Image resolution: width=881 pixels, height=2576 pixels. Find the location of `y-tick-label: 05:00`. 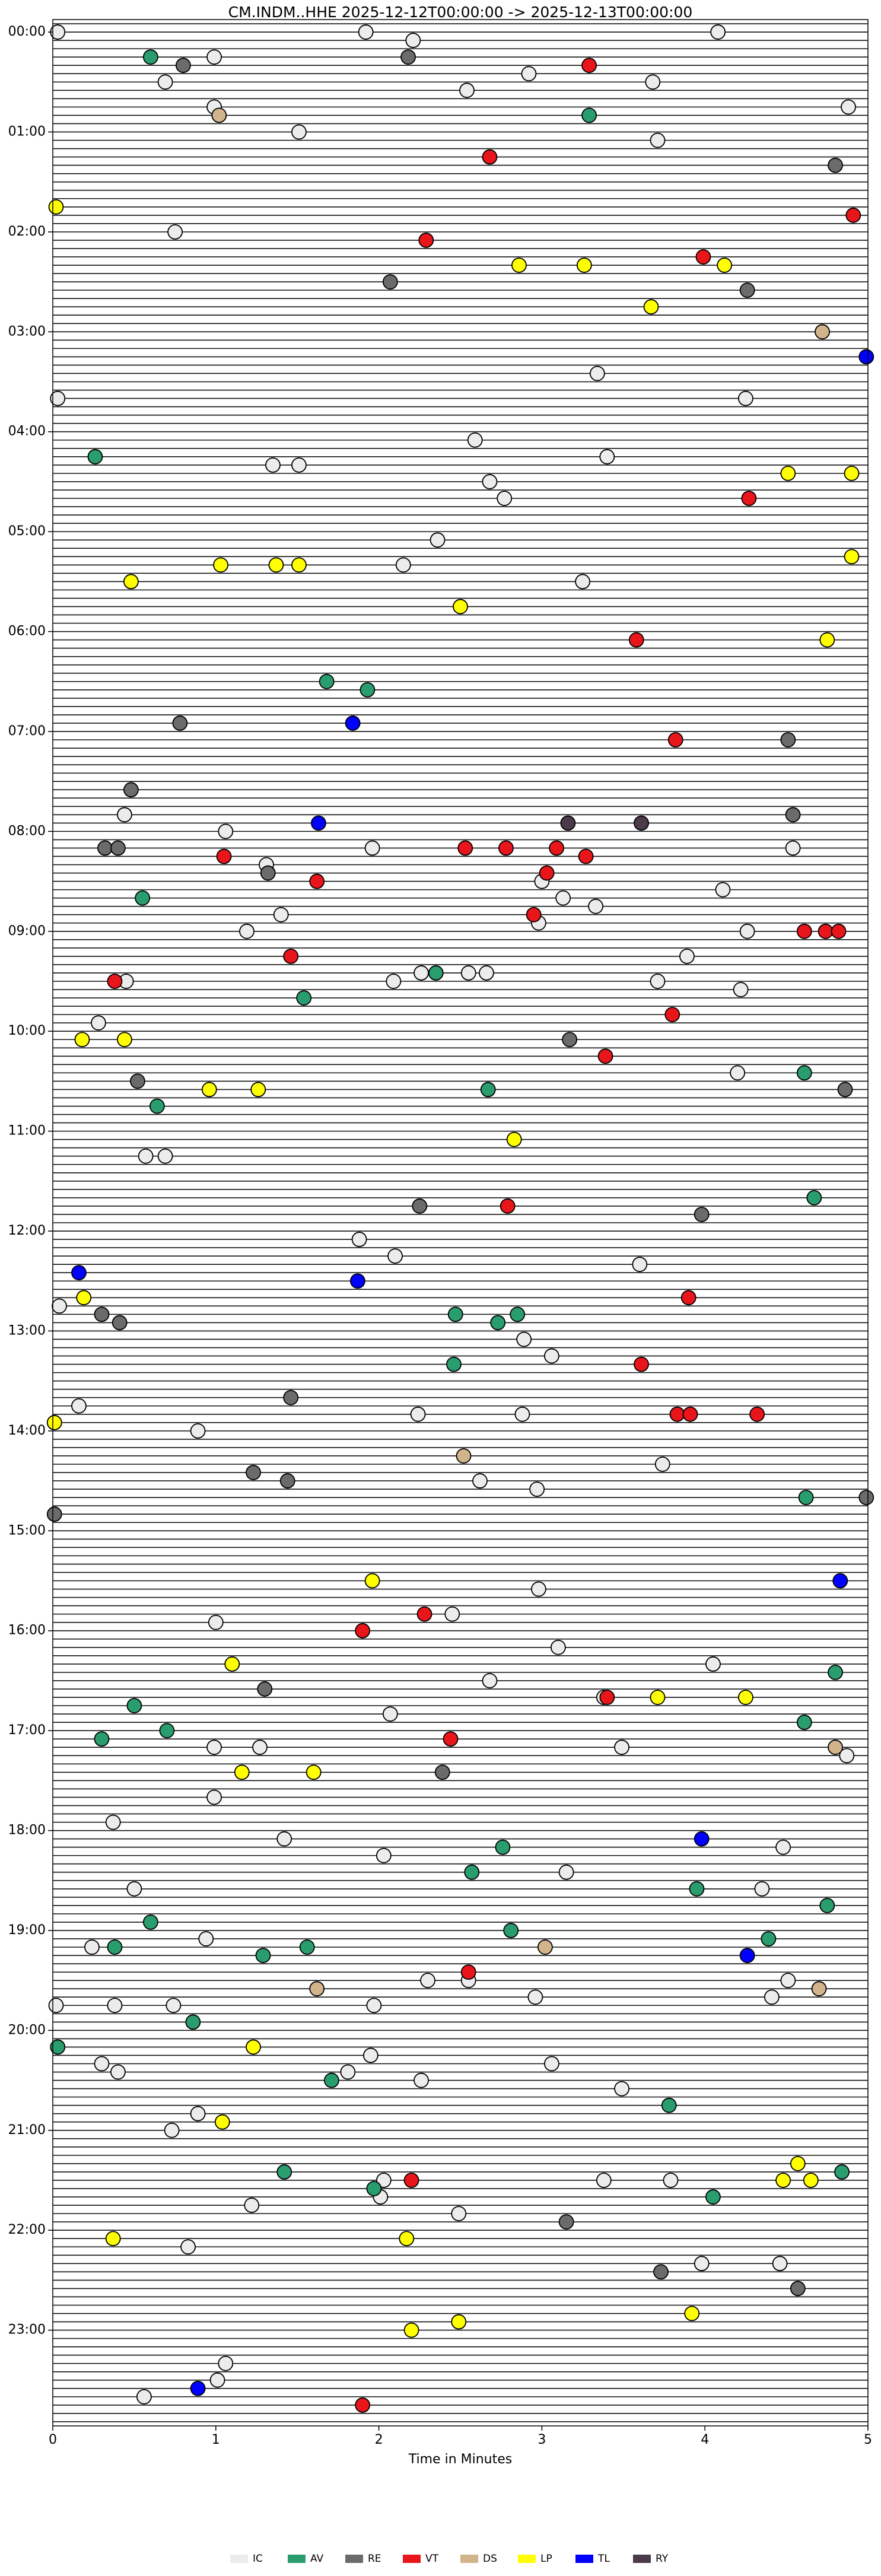

y-tick-label: 05:00 is located at coordinates (27, 531).